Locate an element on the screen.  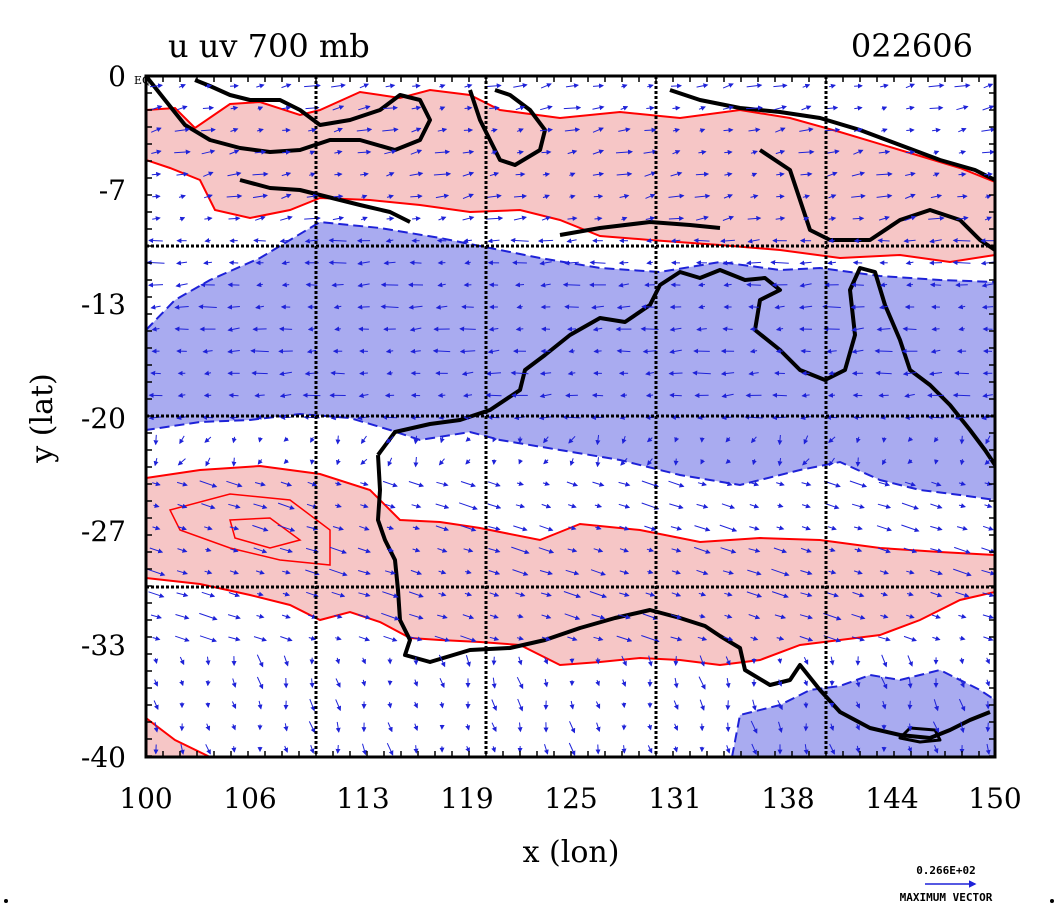
x-tick-labels: 100 106 113 119 125 131 138 144 150 is located at coordinates (570, 798).